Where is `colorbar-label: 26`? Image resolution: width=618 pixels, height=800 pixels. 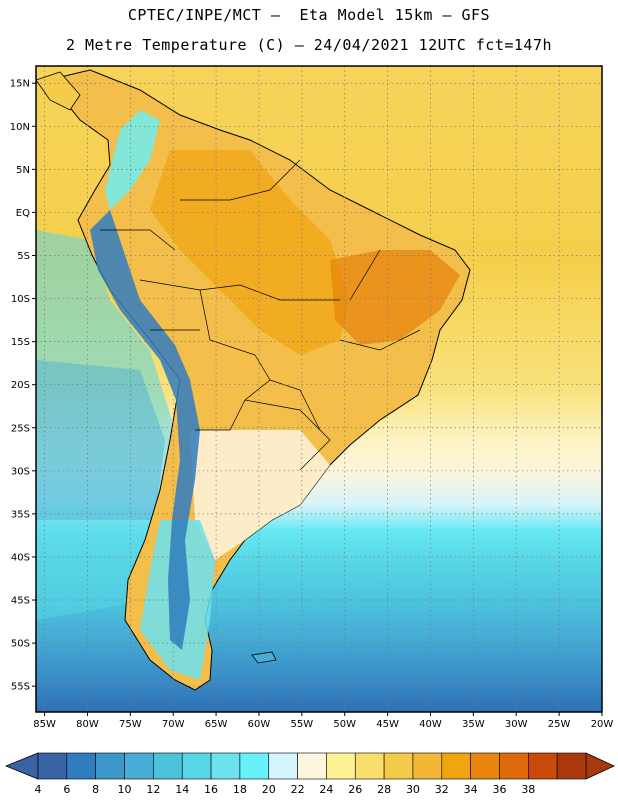 colorbar-label: 26 is located at coordinates (355, 789).